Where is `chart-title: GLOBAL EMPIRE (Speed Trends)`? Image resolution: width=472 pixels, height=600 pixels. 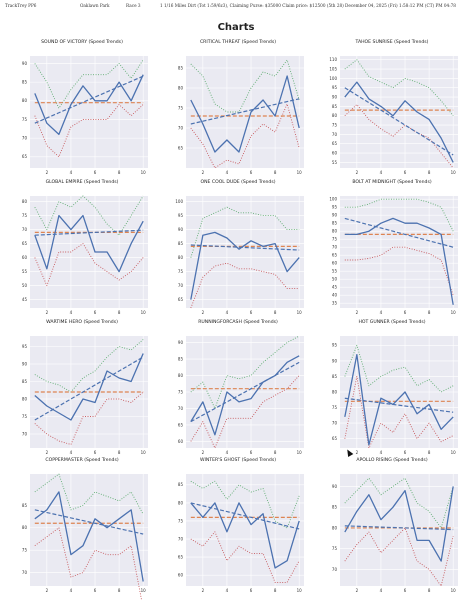
chart-title: GLOBAL EMPIRE (Speed Trends) is located at coordinates (82, 182).